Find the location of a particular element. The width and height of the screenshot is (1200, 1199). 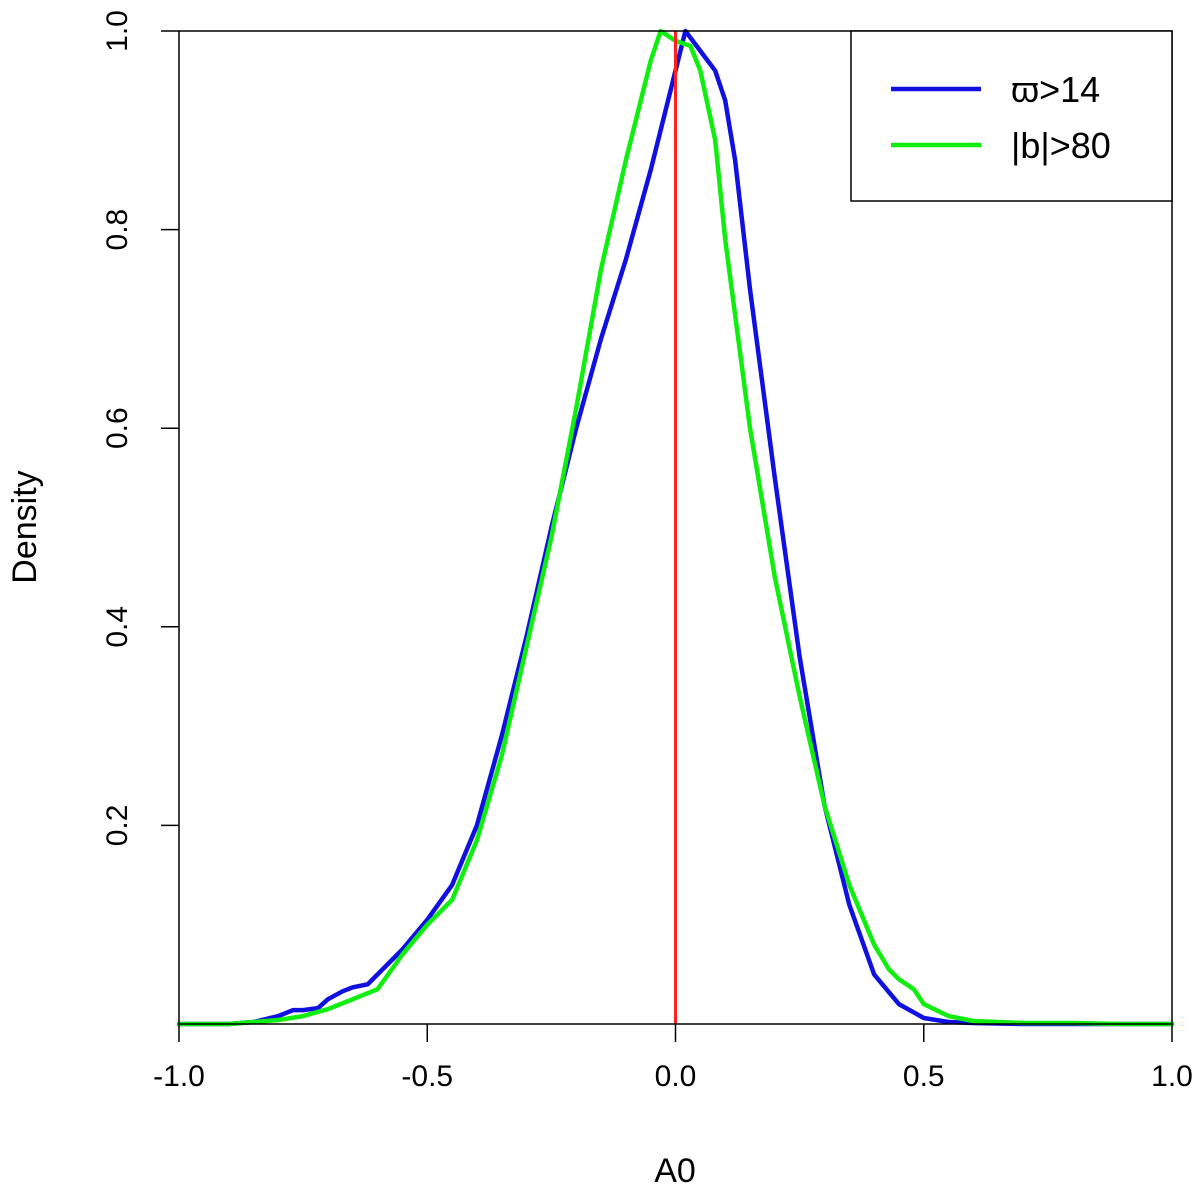

x-axis-title: A0 is located at coordinates (675, 1171).